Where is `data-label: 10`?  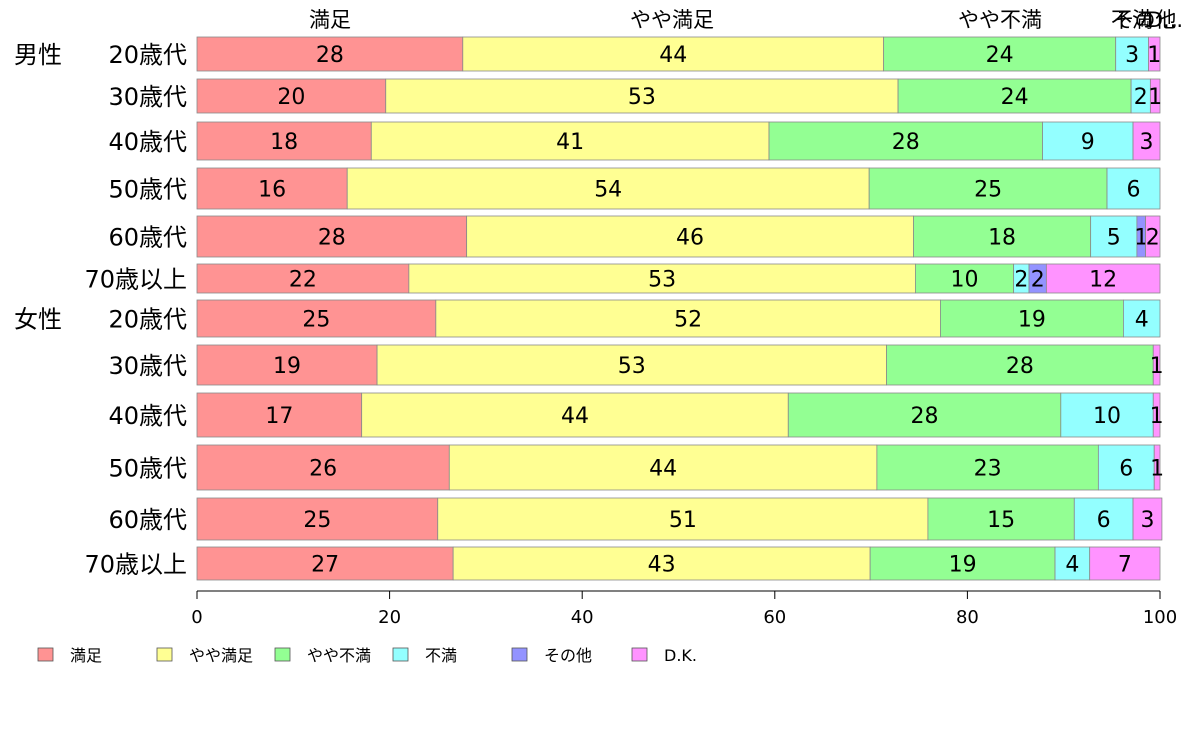 data-label: 10 is located at coordinates (1107, 416).